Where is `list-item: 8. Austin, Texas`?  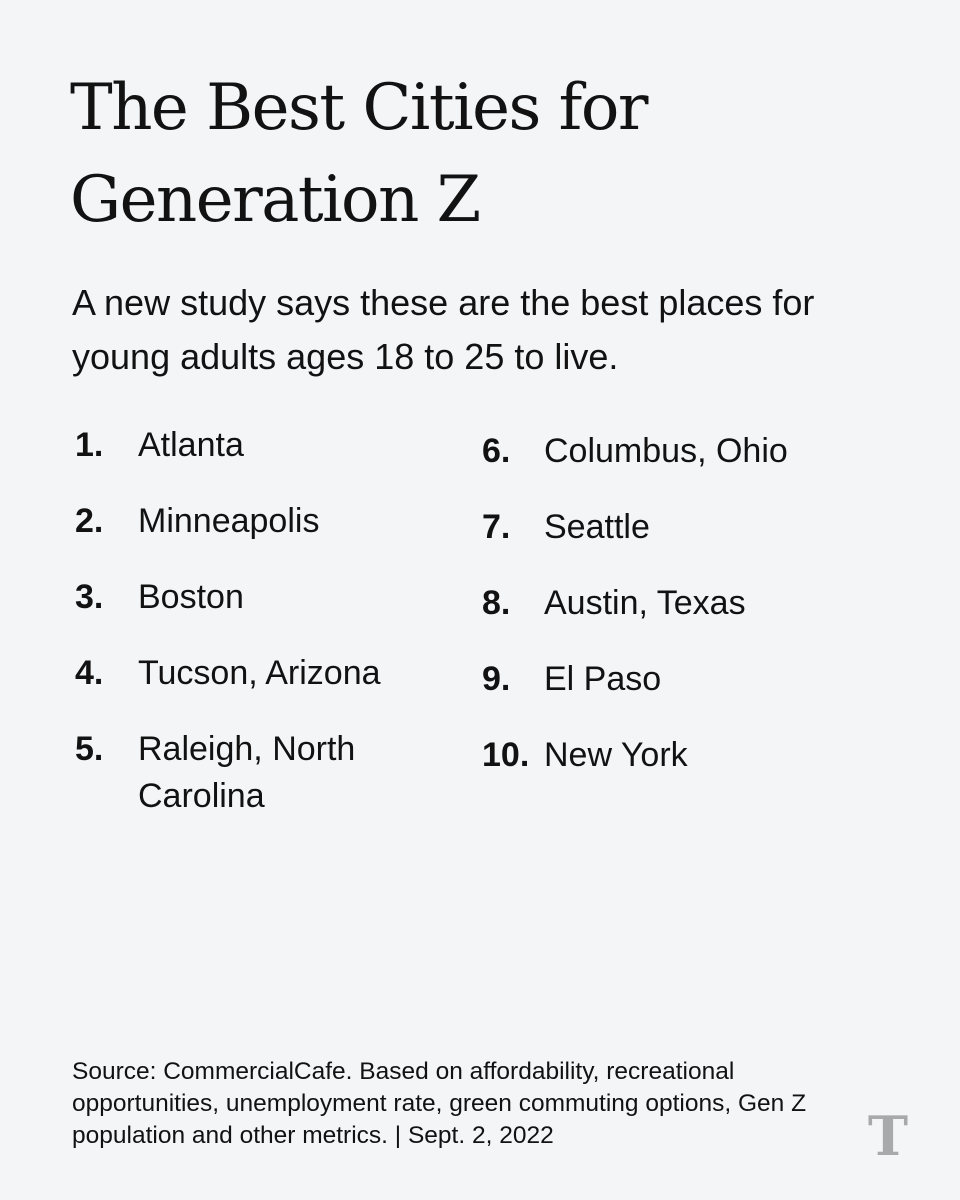
list-item: 8. Austin, Texas is located at coordinates (682, 603).